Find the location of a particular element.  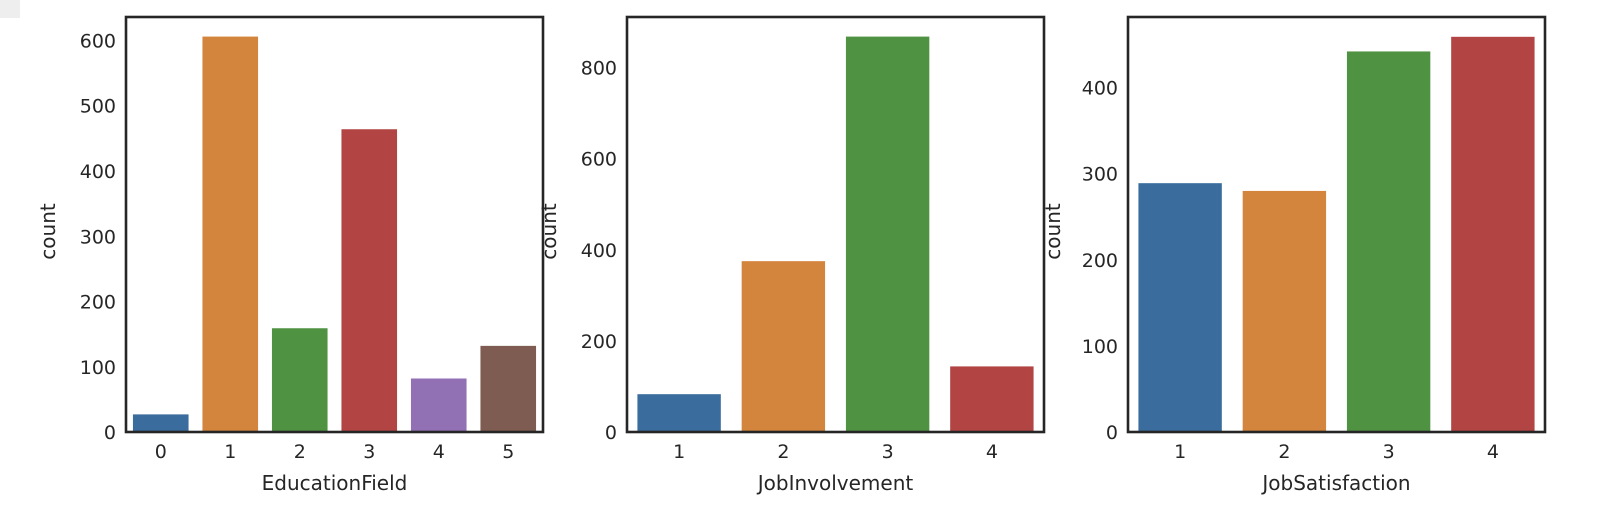

corner-mark is located at coordinates (10, 9).